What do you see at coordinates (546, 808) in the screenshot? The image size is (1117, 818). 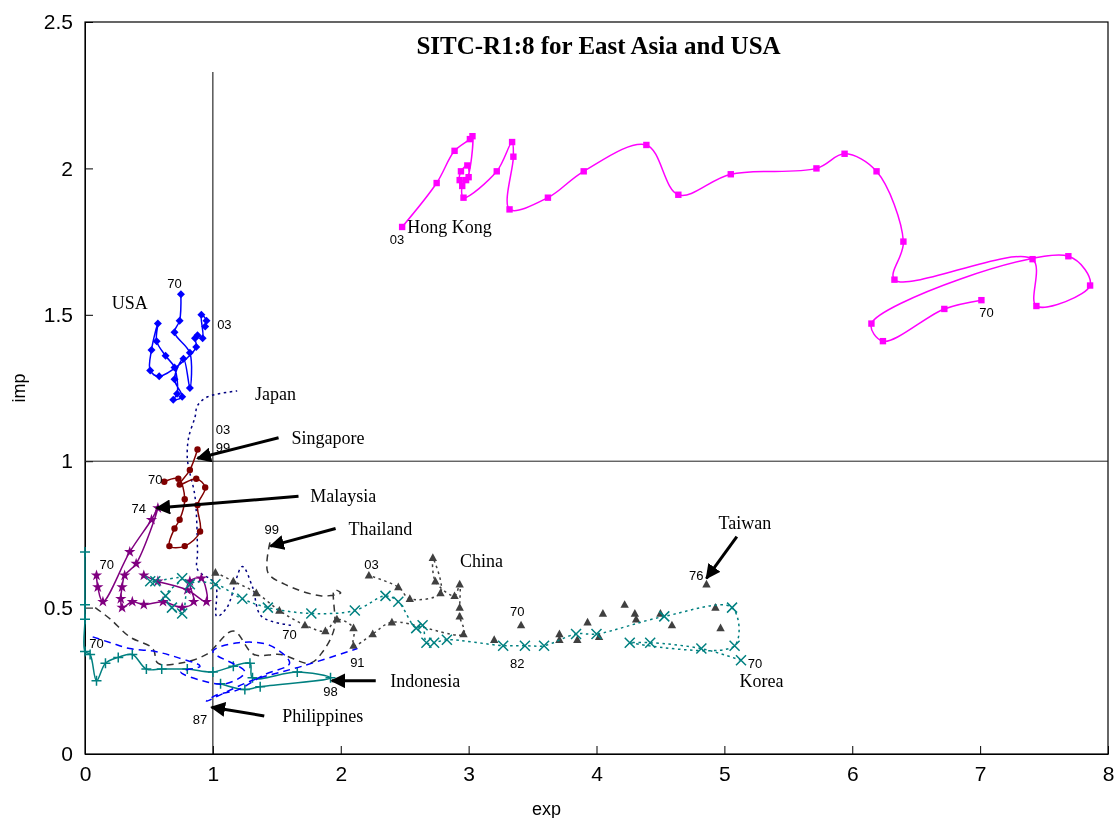 I see `x-axis-title: exp` at bounding box center [546, 808].